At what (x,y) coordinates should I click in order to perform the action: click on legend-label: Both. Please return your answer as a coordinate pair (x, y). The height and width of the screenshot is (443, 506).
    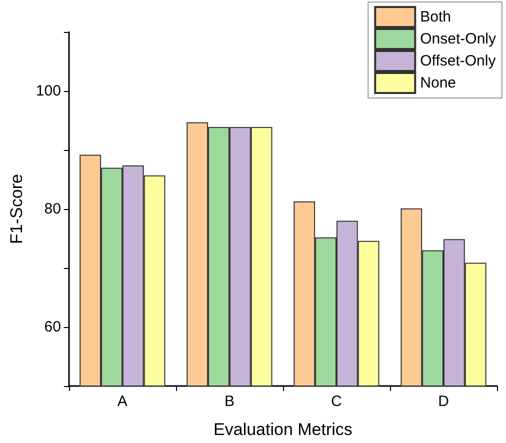
    Looking at the image, I should click on (435, 17).